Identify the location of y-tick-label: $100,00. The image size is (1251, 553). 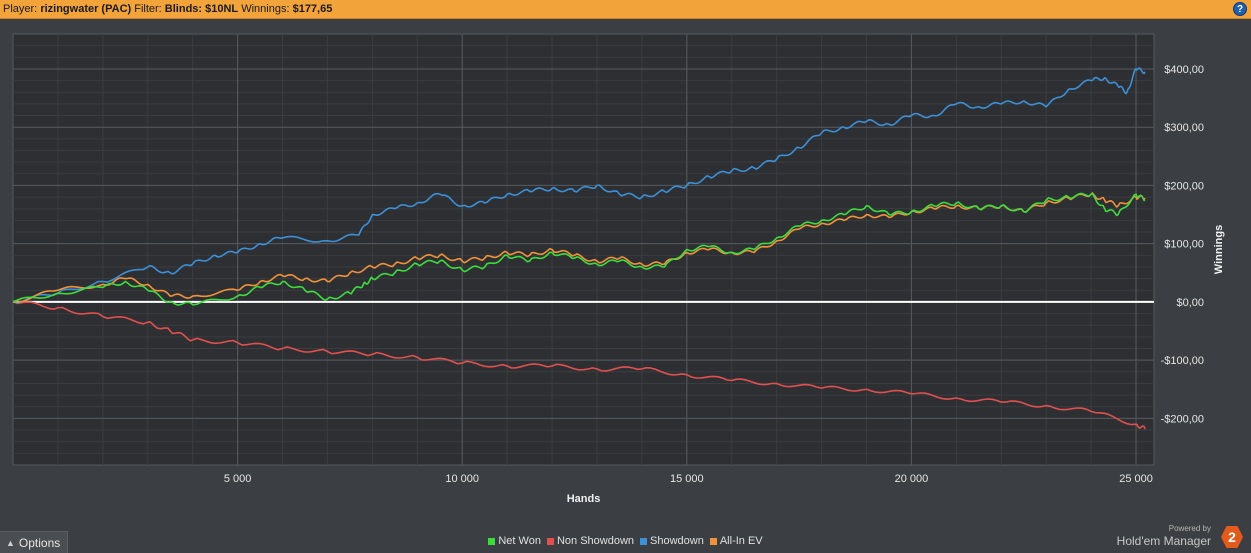
(1184, 245).